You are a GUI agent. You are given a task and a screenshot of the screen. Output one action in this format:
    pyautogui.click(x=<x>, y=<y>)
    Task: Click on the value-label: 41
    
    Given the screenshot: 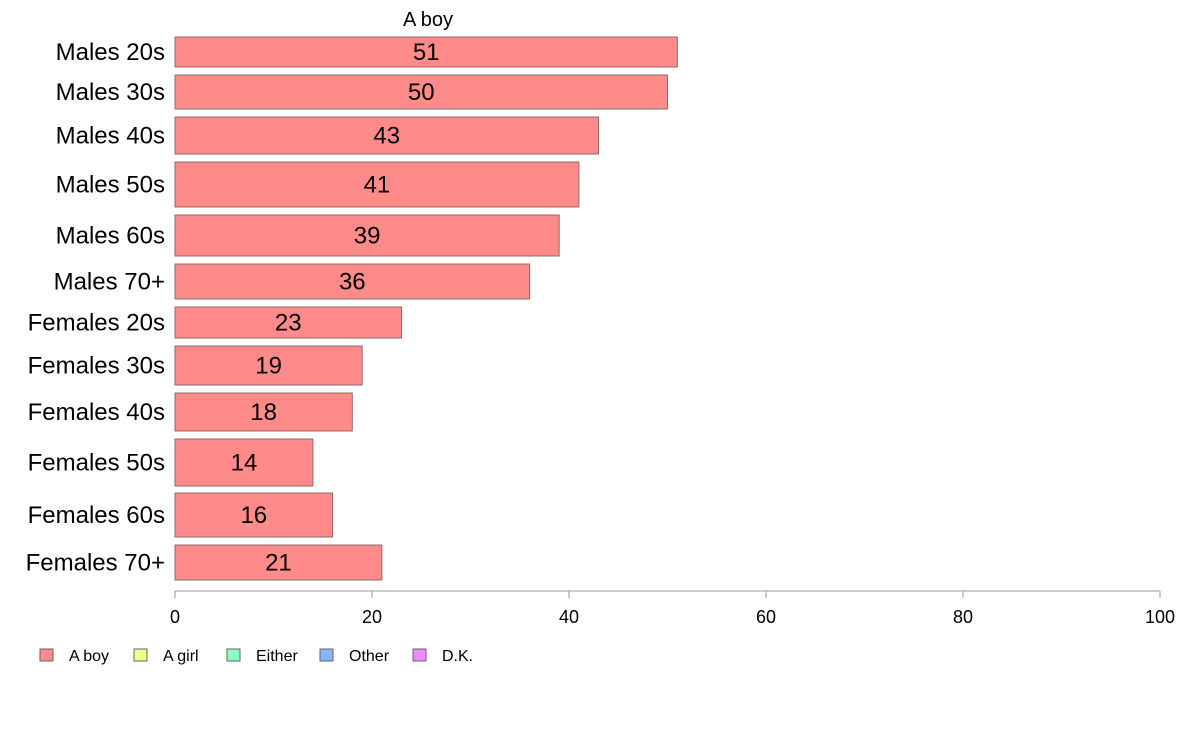 What is the action you would take?
    pyautogui.click(x=377, y=185)
    